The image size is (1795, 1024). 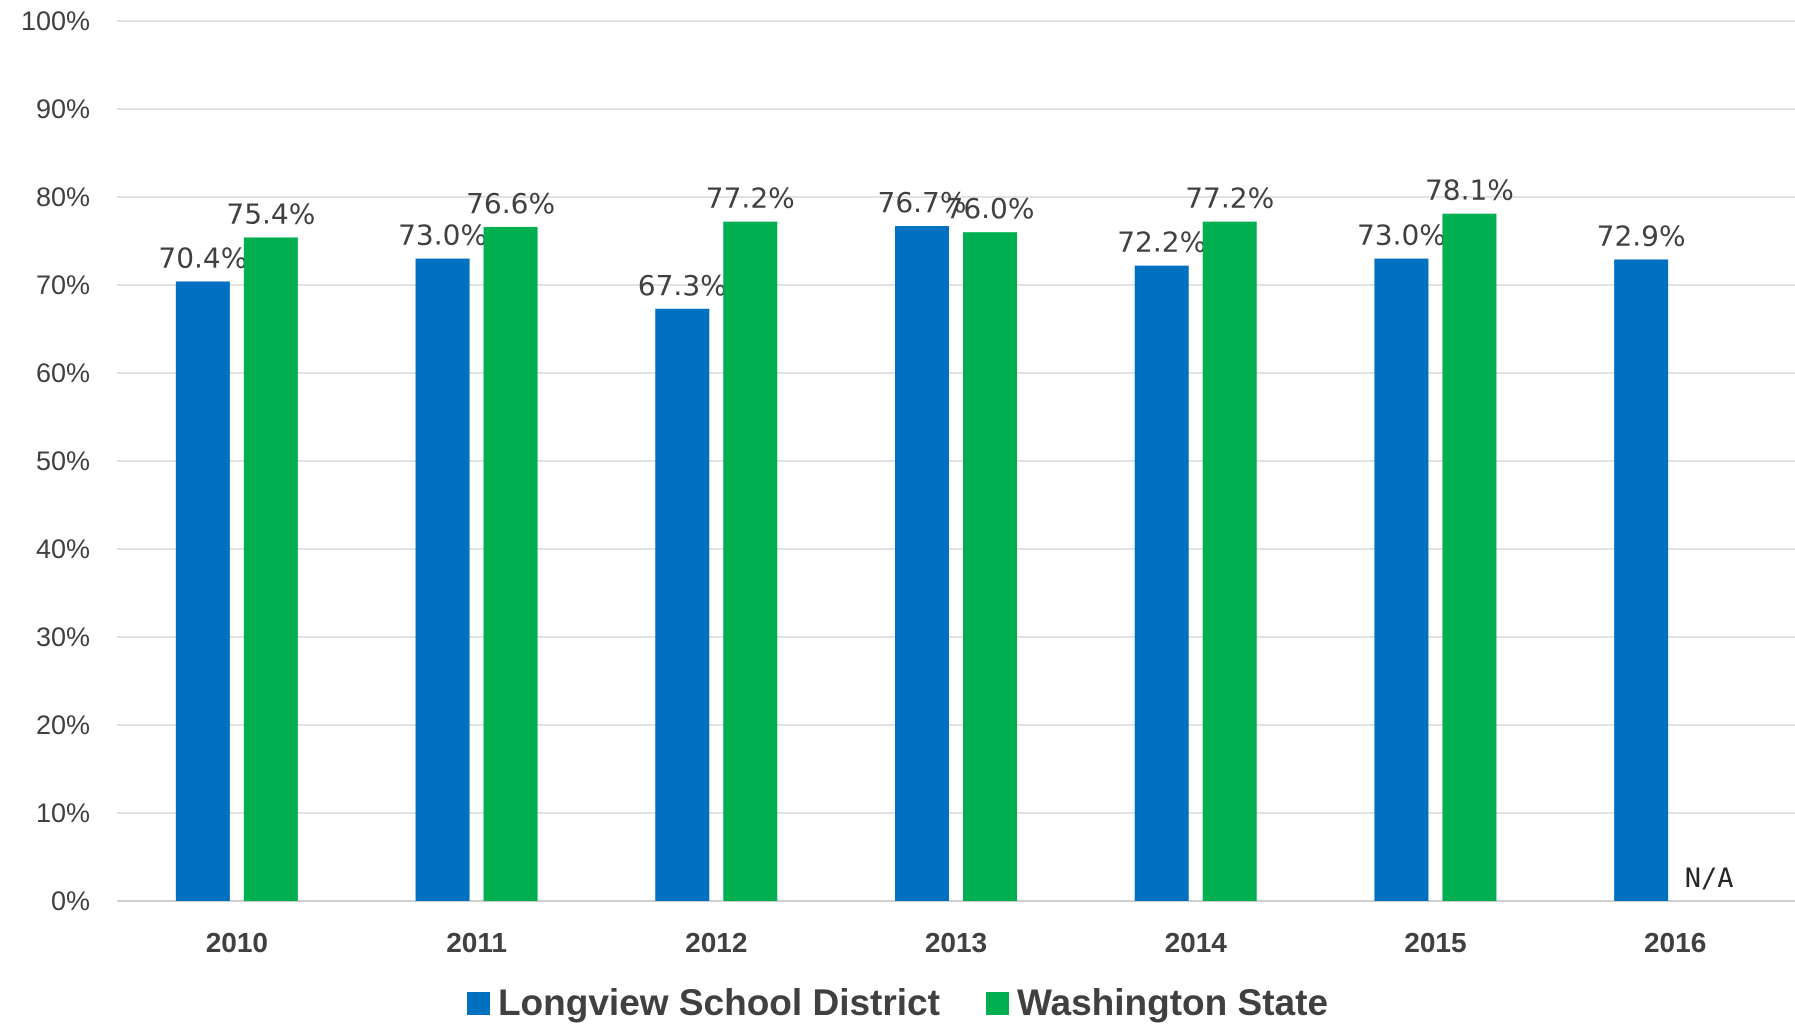 I want to click on x-tick-label: 2010, so click(x=237, y=942).